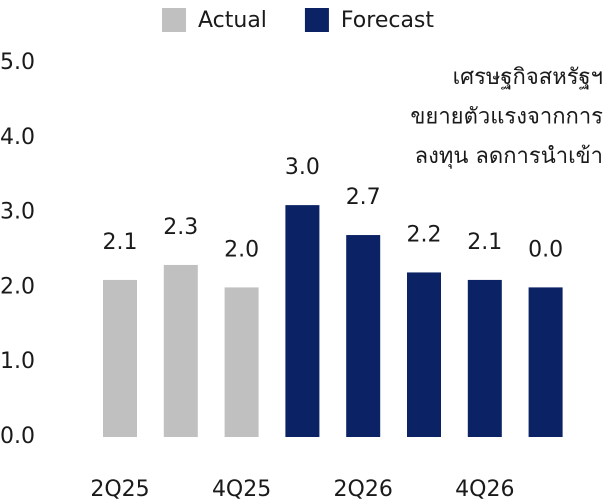 The height and width of the screenshot is (500, 606). I want to click on y-tick-label: 2.0, so click(17, 286).